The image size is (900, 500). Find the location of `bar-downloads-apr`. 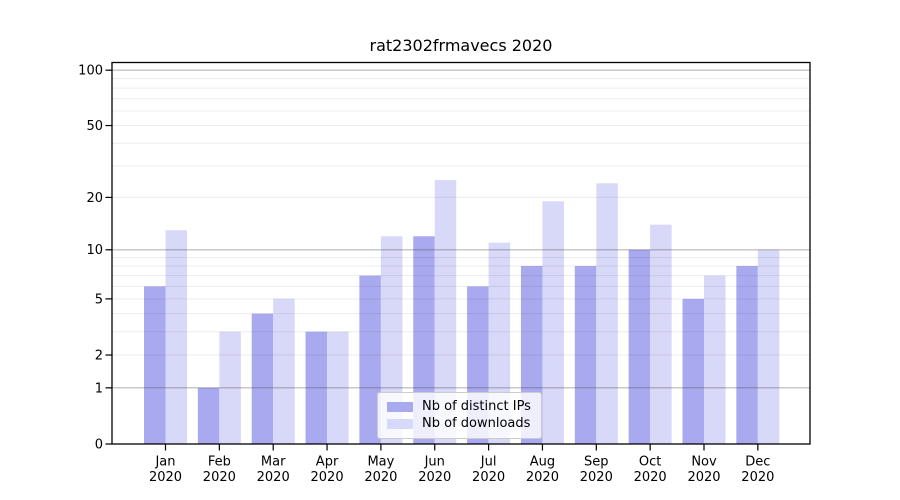

bar-downloads-apr is located at coordinates (338, 387).